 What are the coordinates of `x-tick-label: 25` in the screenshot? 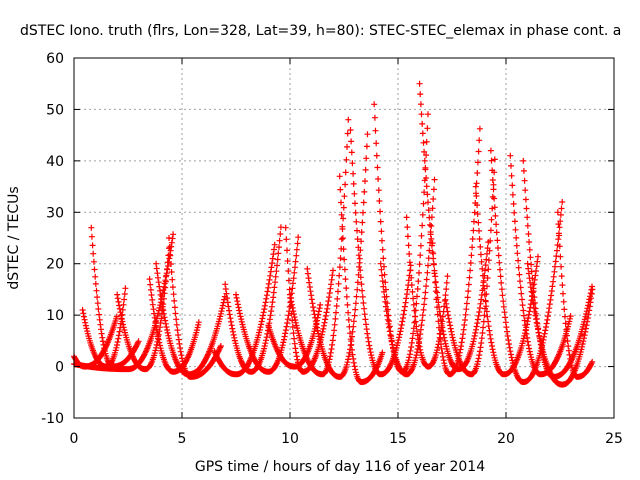 It's located at (614, 439).